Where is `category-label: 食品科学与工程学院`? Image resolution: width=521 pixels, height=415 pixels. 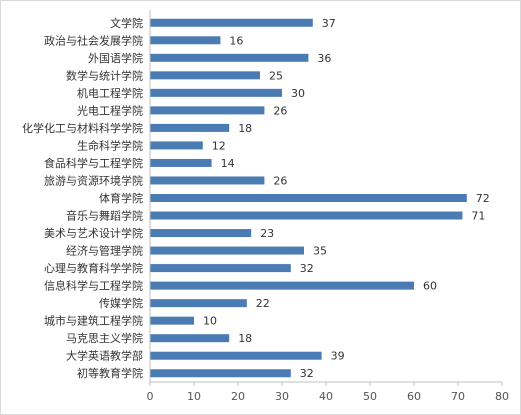 category-label: 食品科学与工程学院 is located at coordinates (93, 163).